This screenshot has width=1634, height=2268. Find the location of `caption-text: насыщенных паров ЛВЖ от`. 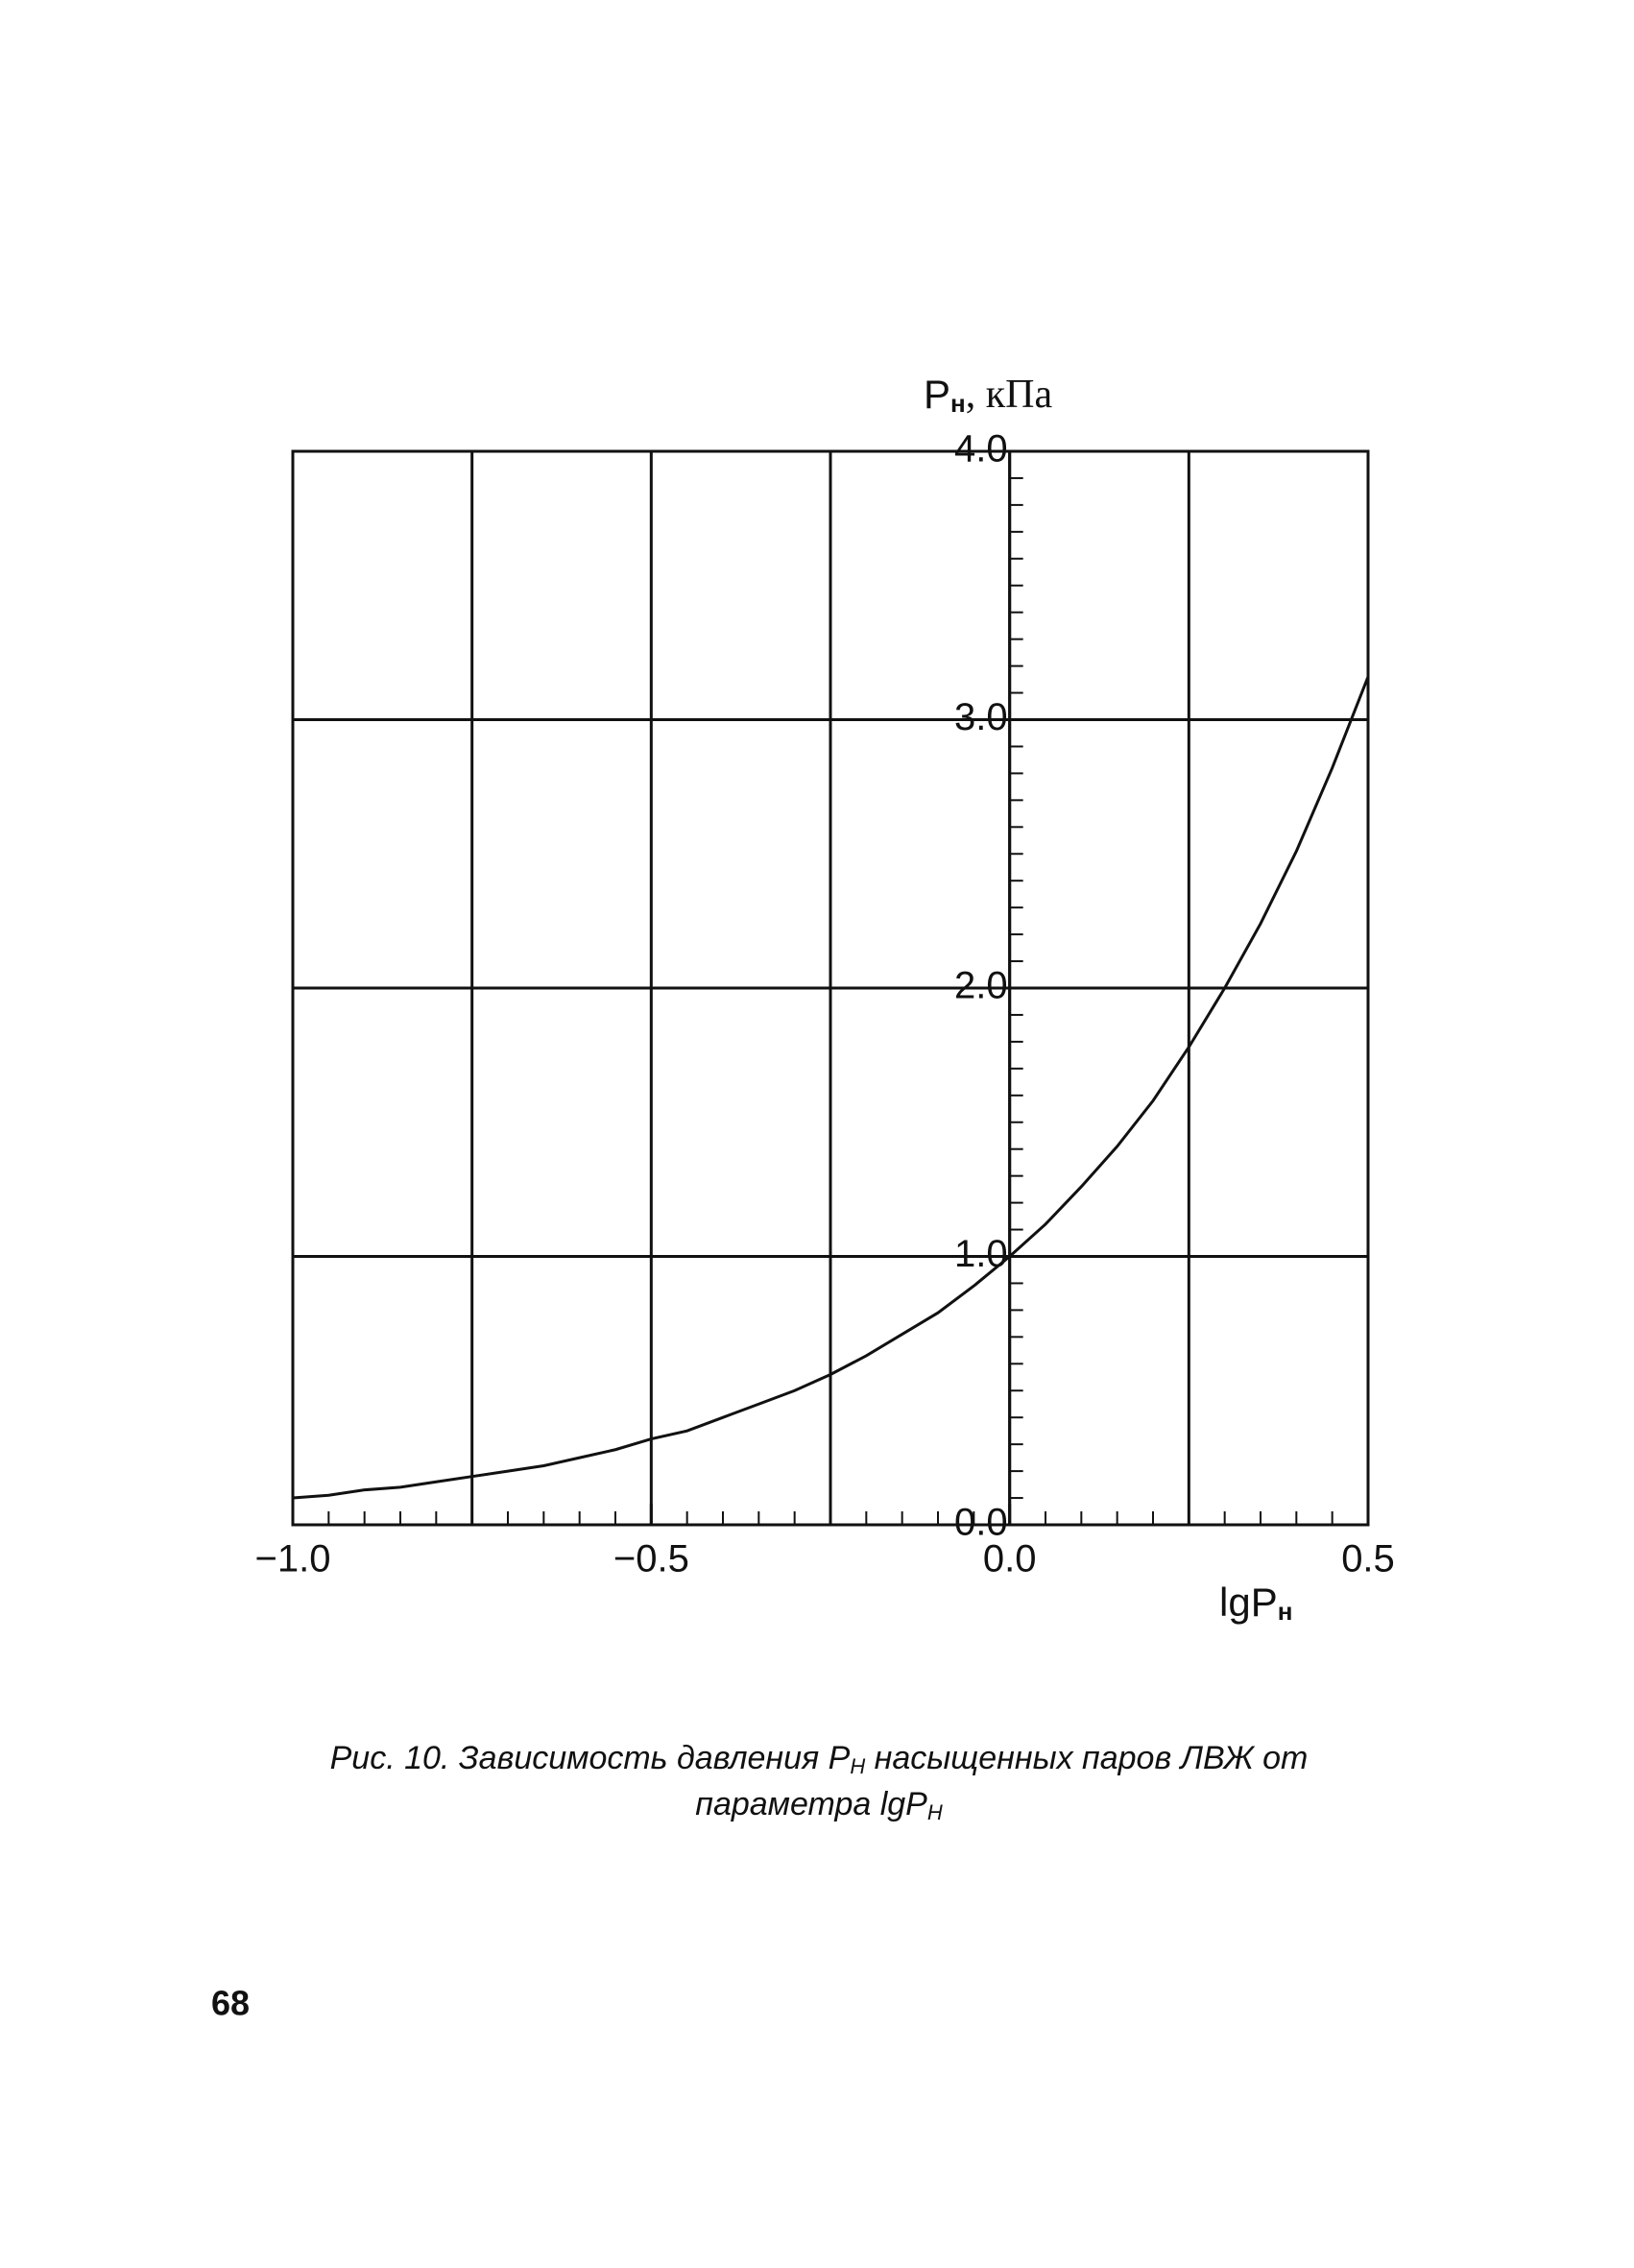

caption-text: насыщенных паров ЛВЖ от is located at coordinates (1086, 1758).